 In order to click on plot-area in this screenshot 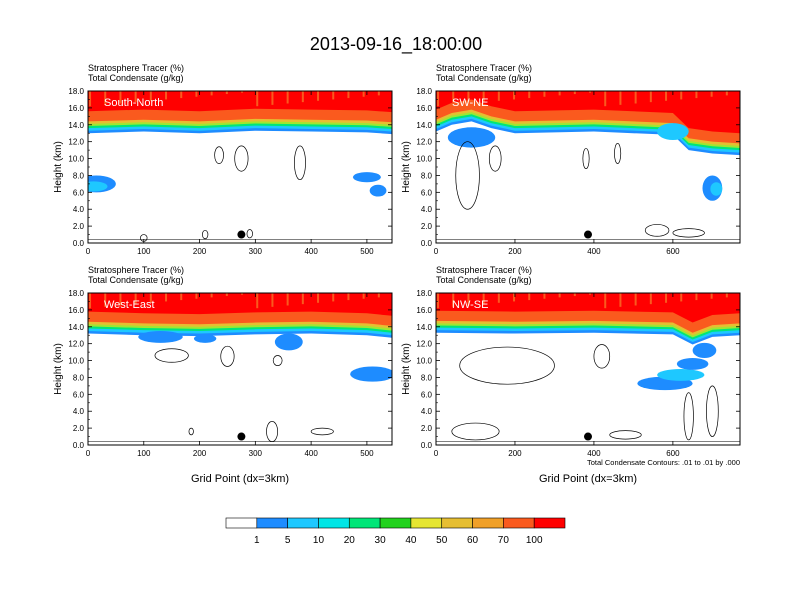, I will do `click(240, 167)`.